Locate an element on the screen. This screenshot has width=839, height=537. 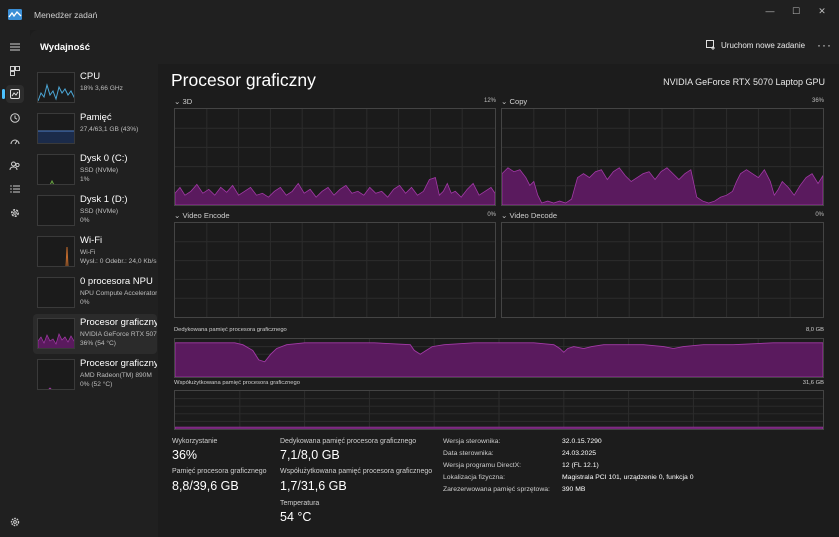
hamburger-icon is located at coordinates (15, 47).